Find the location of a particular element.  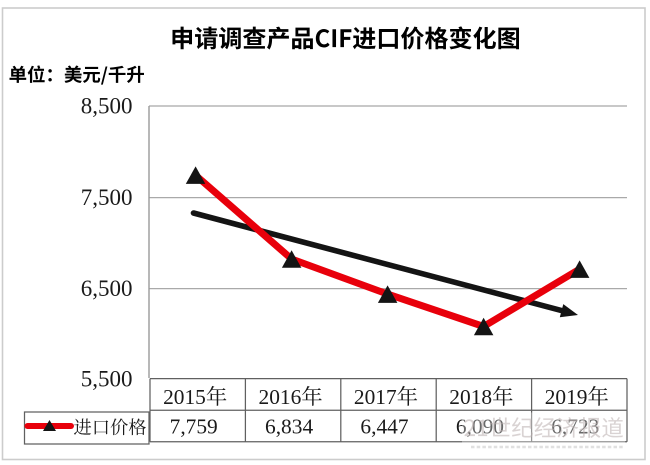

svg-text: 6,447 is located at coordinates (384, 427).